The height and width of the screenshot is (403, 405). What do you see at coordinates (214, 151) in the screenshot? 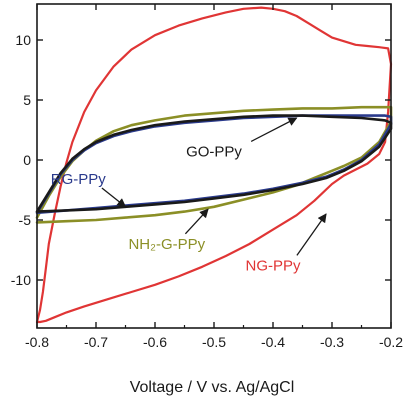
I see `series-label-0: GO-PPy` at bounding box center [214, 151].